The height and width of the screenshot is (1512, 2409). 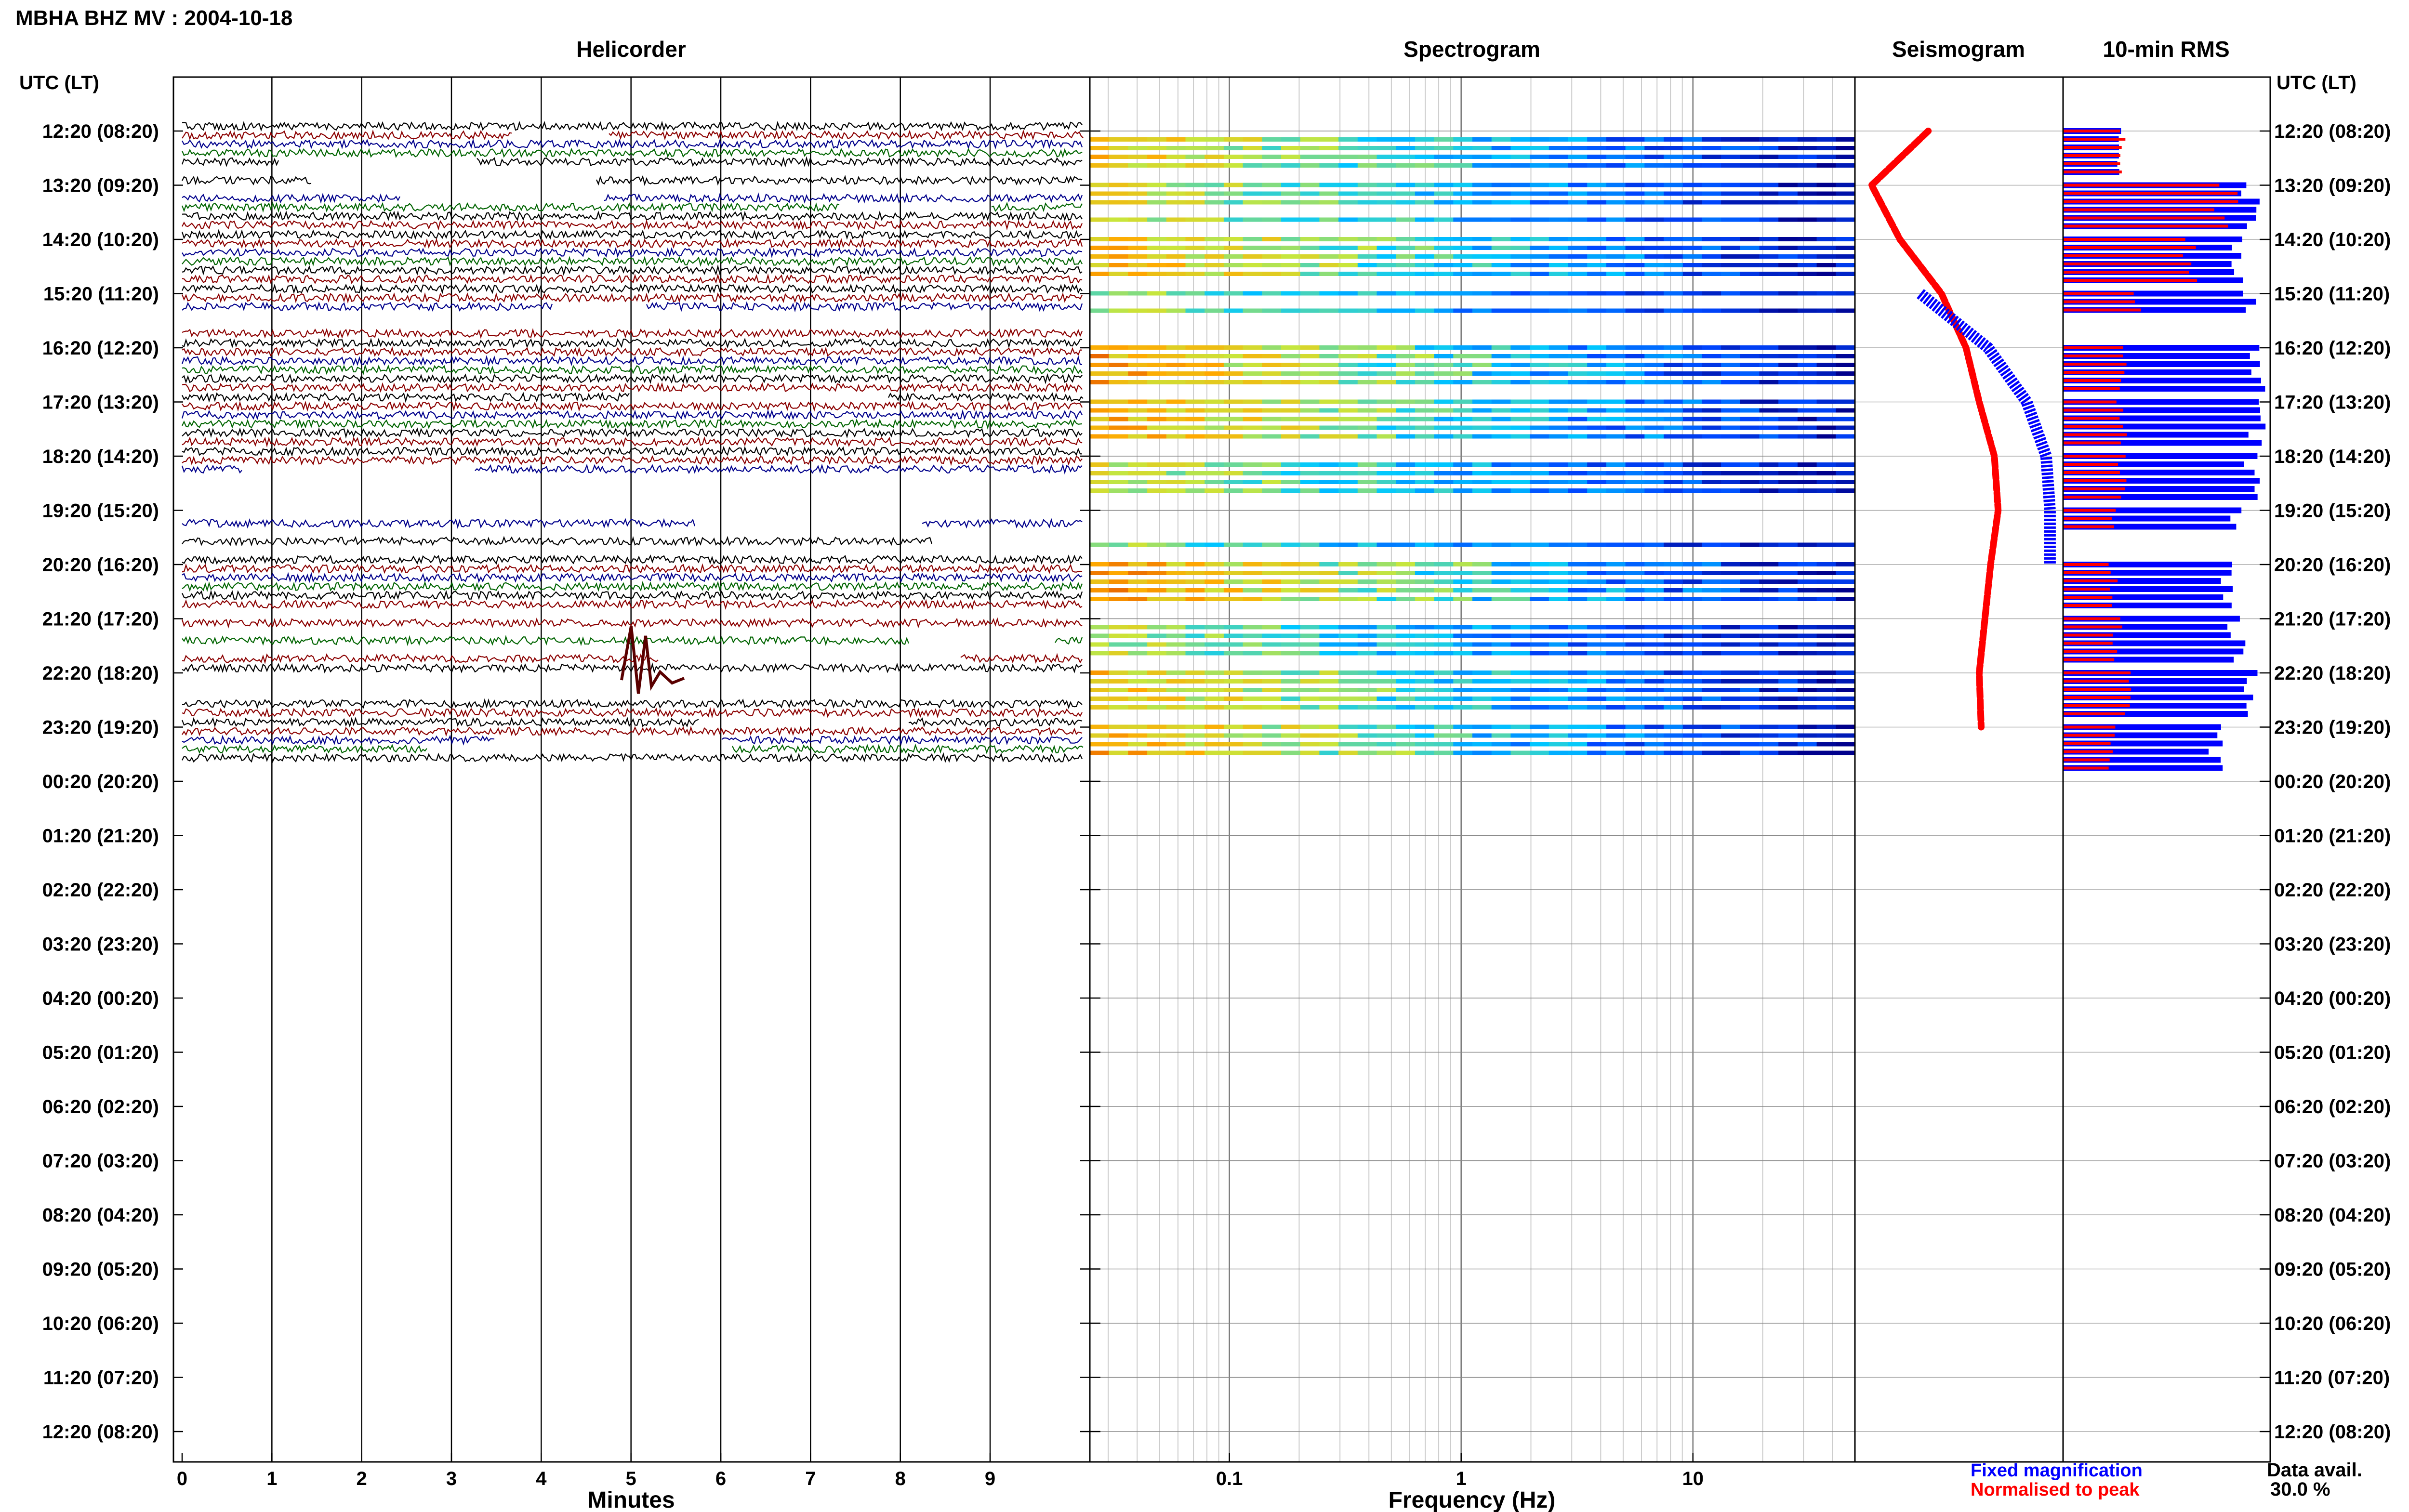 What do you see at coordinates (100, 1053) in the screenshot?
I see `time-label-left: 05:20 (01:20)` at bounding box center [100, 1053].